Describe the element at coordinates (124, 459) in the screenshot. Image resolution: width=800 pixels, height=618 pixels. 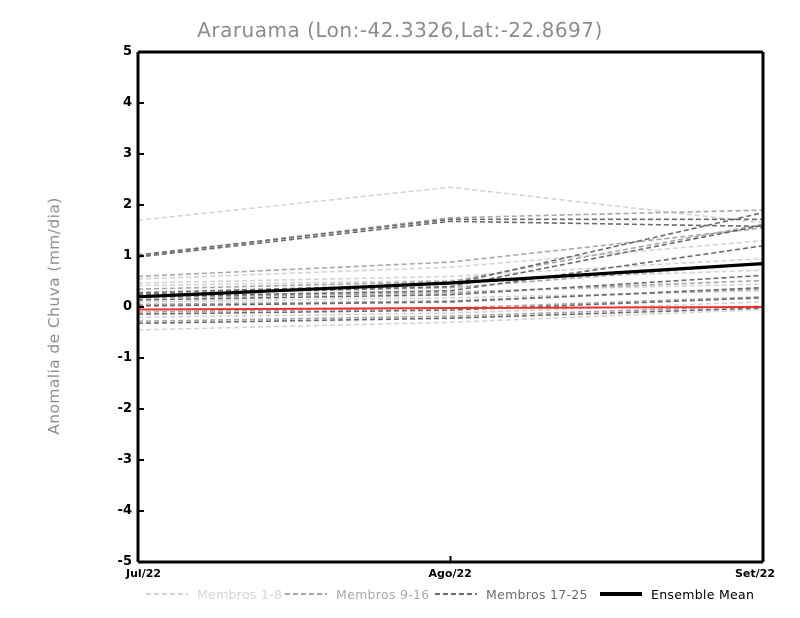
I see `y-tick-label: -3` at that location.